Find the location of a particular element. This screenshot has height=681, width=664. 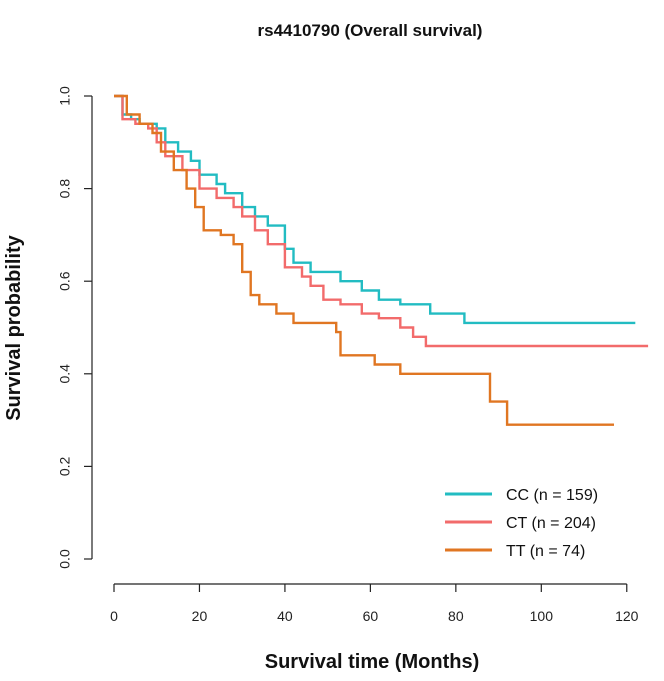

legend-label: TT (n = 74) is located at coordinates (545, 551).